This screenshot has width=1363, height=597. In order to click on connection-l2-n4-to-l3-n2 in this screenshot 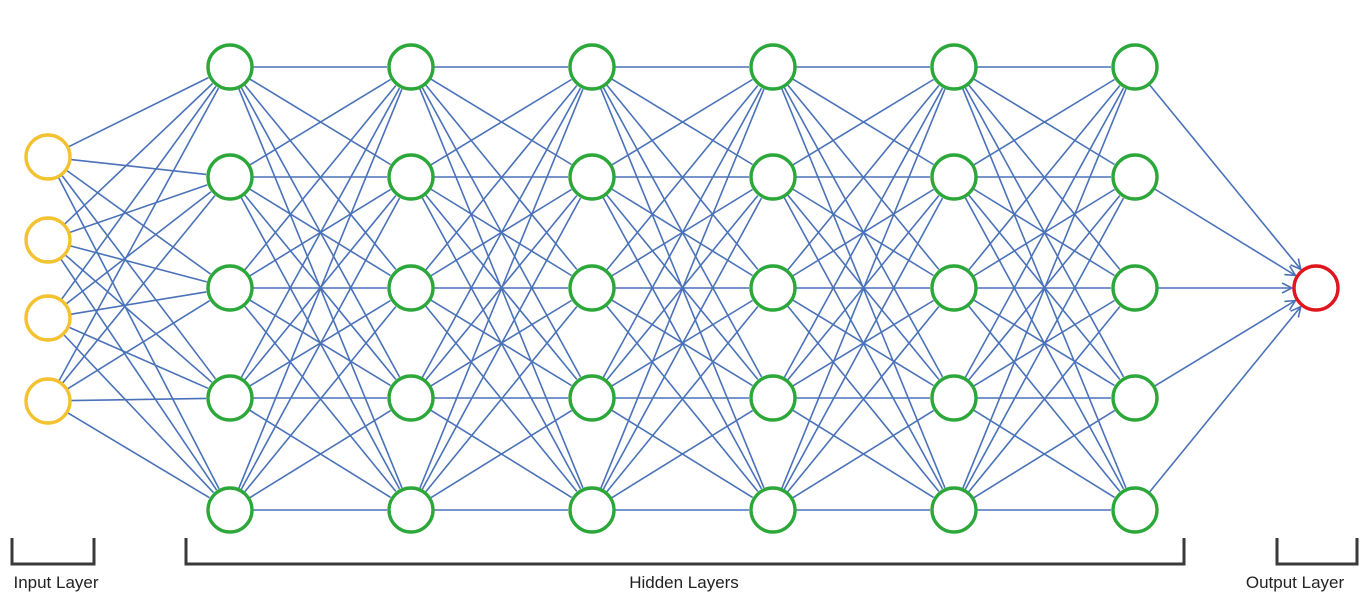, I will do `click(501, 400)`.